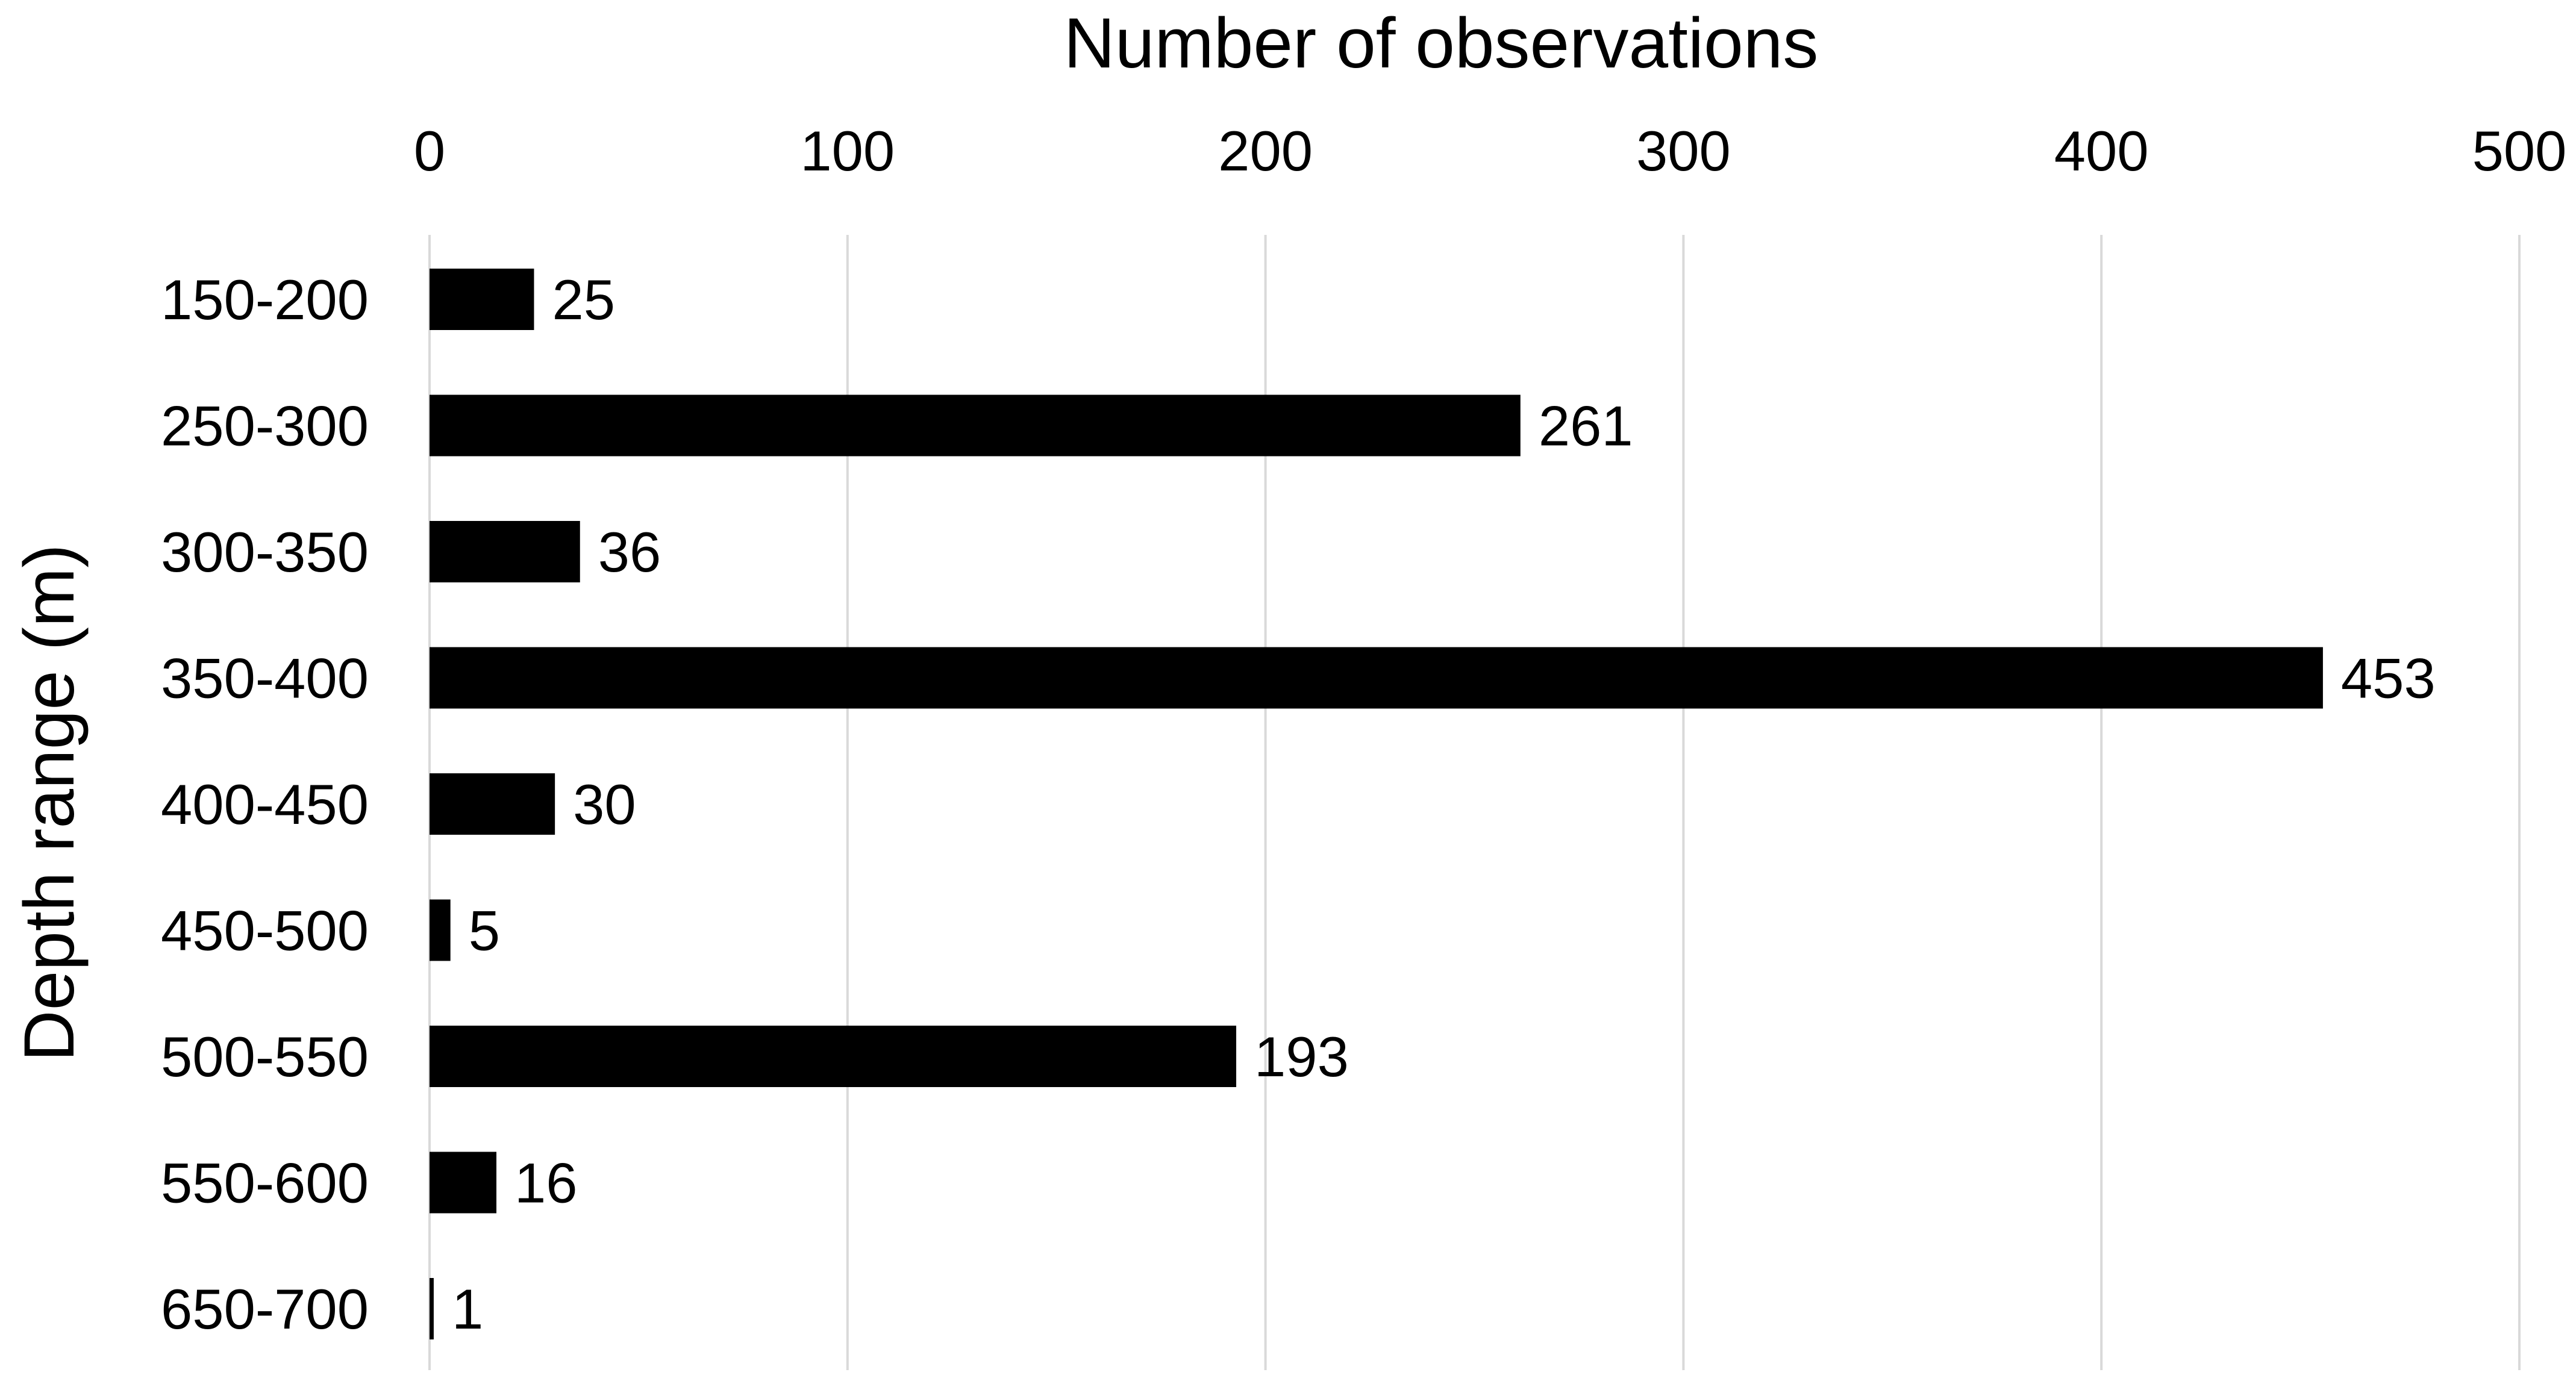 This screenshot has width=2576, height=1384. What do you see at coordinates (1586, 426) in the screenshot?
I see `data-label: 261` at bounding box center [1586, 426].